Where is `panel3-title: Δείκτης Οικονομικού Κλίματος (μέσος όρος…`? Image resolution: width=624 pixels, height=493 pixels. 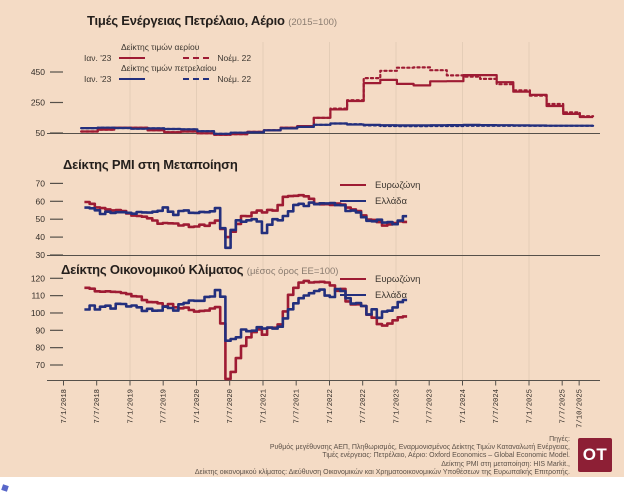
panel3-title: Δείκτης Οικονομικού Κλίματος (μέσος όρος… is located at coordinates (199, 269).